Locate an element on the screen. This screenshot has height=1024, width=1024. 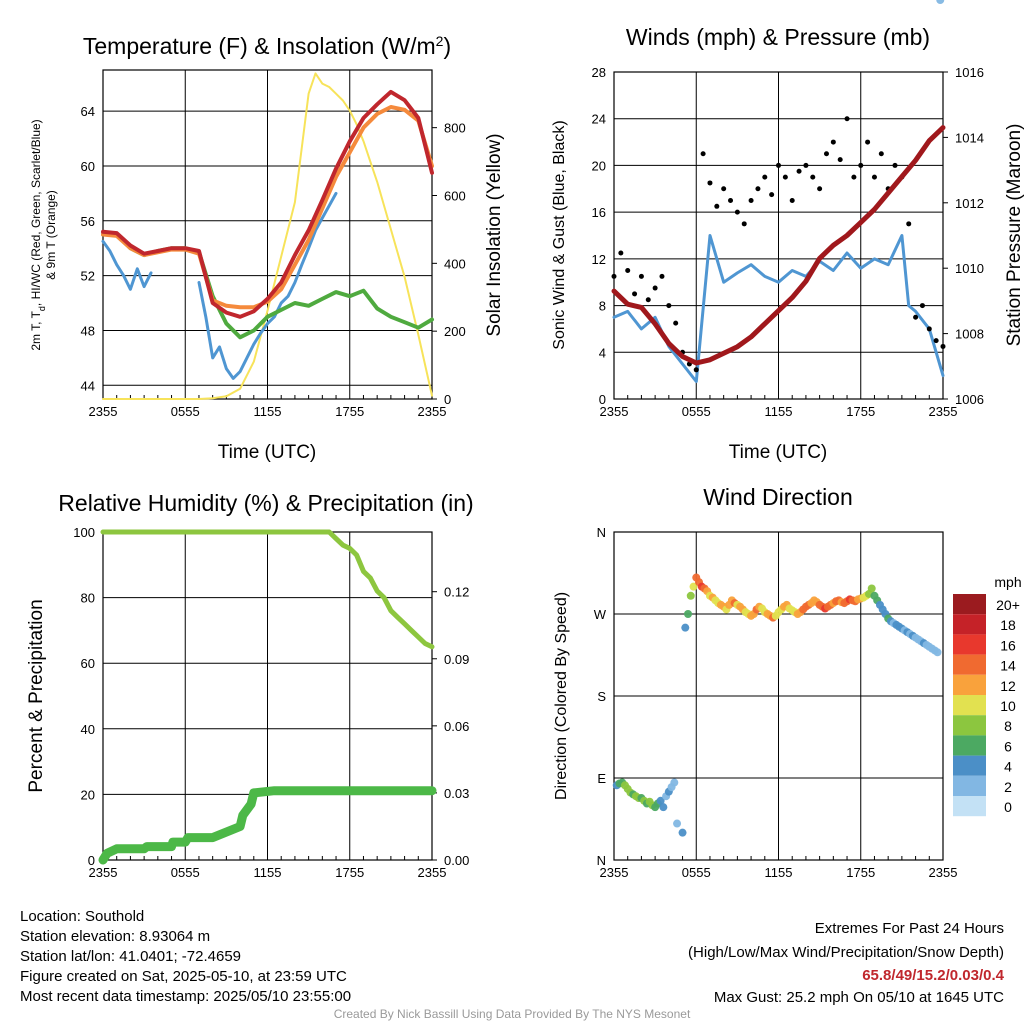
humidity-y2tick-label: 0.09 is located at coordinates (456, 659).